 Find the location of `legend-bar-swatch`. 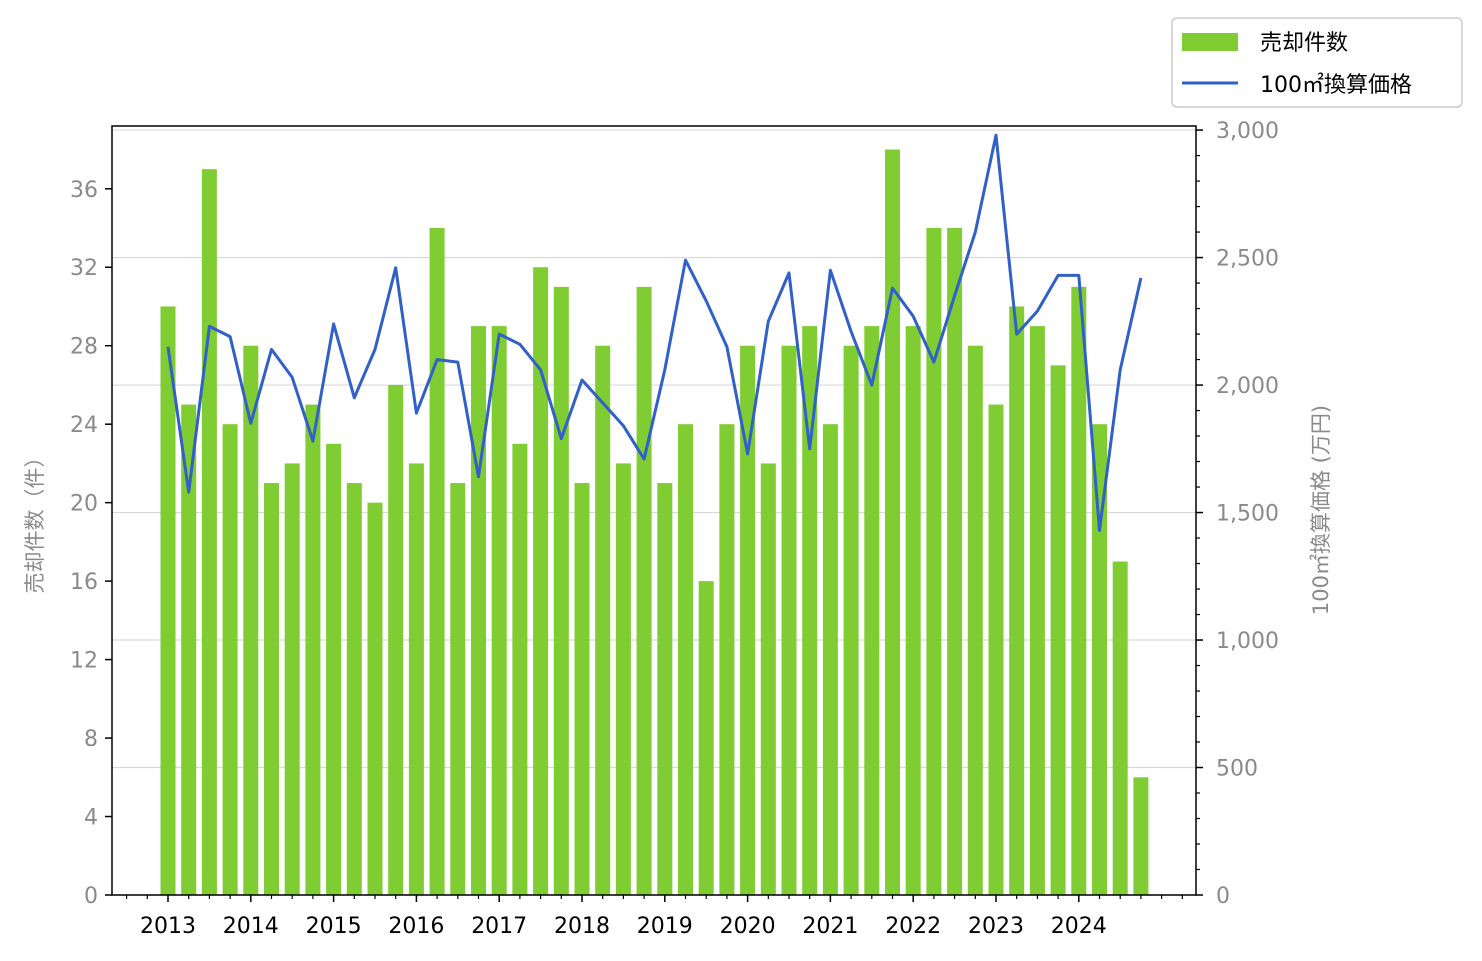

legend-bar-swatch is located at coordinates (1210, 42).